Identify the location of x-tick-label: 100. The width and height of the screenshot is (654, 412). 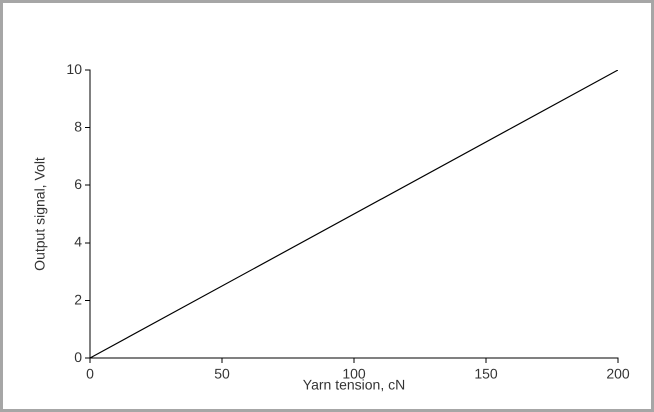
(354, 373).